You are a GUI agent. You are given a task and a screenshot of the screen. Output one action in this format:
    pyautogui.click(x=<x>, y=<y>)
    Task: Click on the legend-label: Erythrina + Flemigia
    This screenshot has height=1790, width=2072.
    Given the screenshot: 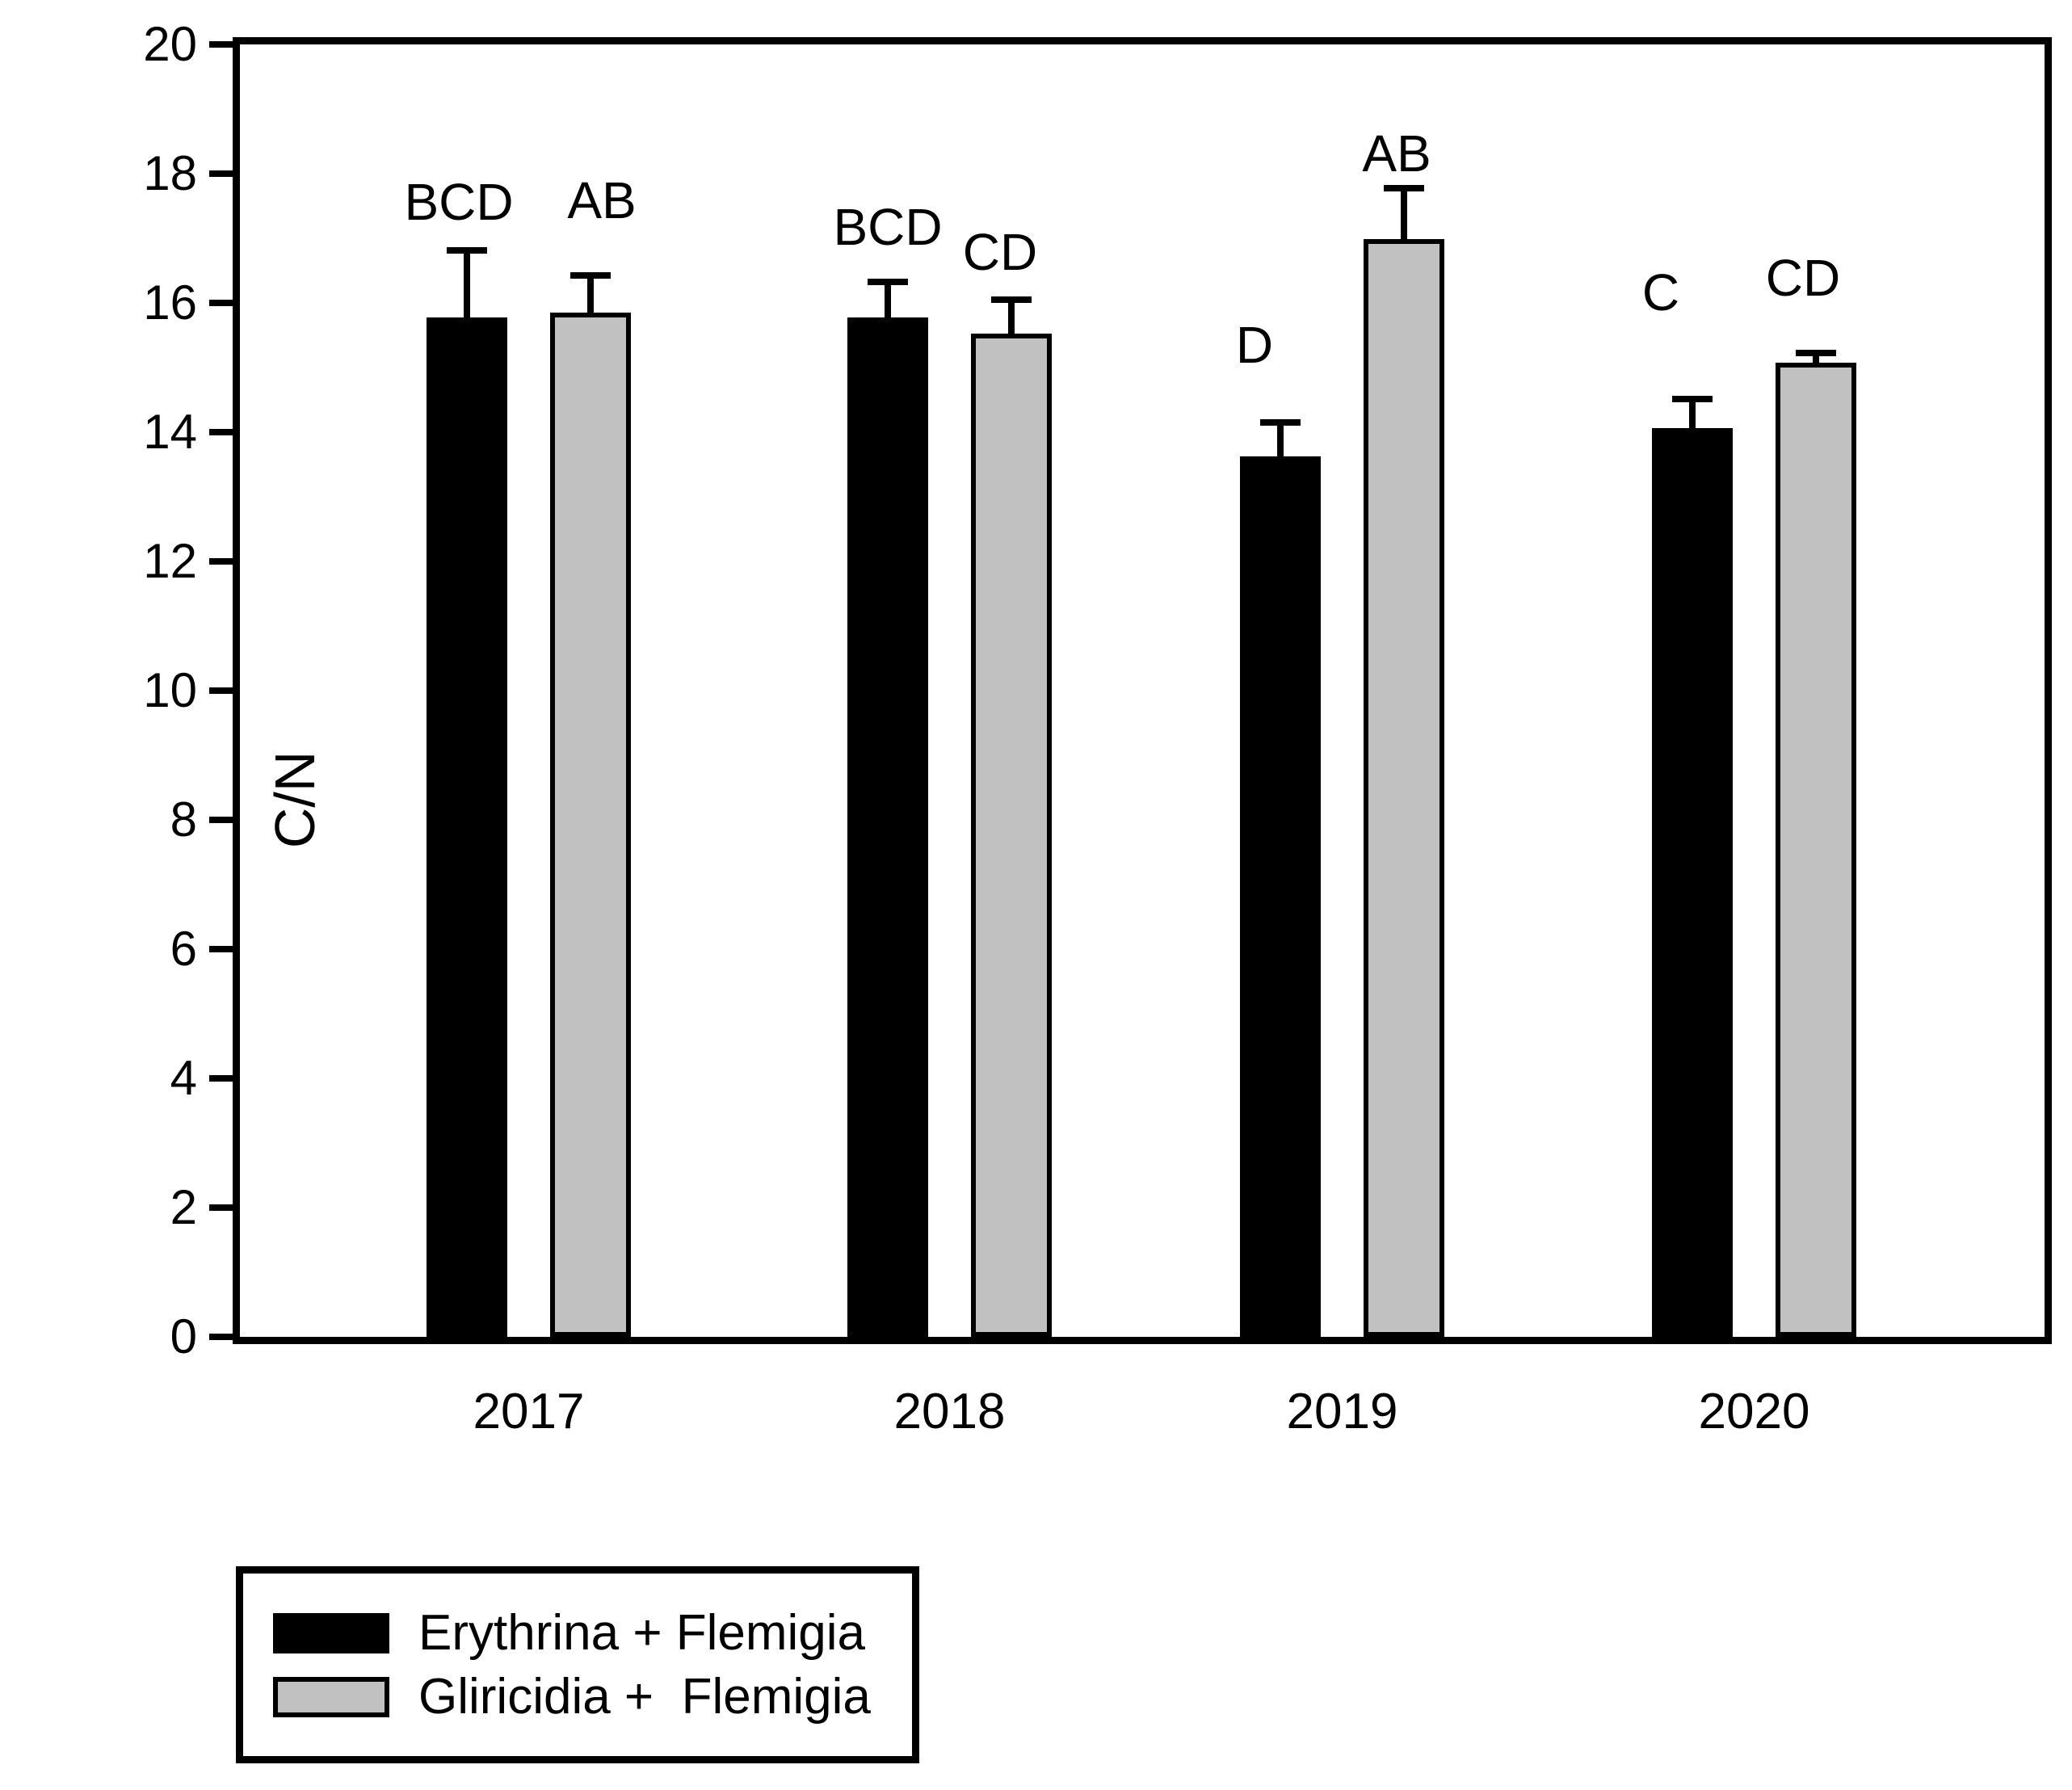 What is the action you would take?
    pyautogui.click(x=642, y=1633)
    